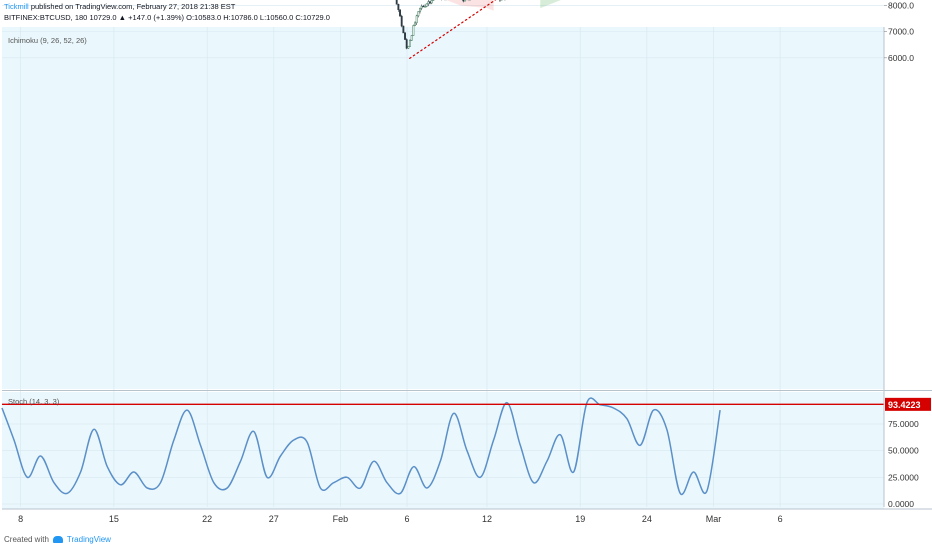 Image resolution: width=932 pixels, height=550 pixels. I want to click on tradingview-link: TradingView, so click(88, 539).